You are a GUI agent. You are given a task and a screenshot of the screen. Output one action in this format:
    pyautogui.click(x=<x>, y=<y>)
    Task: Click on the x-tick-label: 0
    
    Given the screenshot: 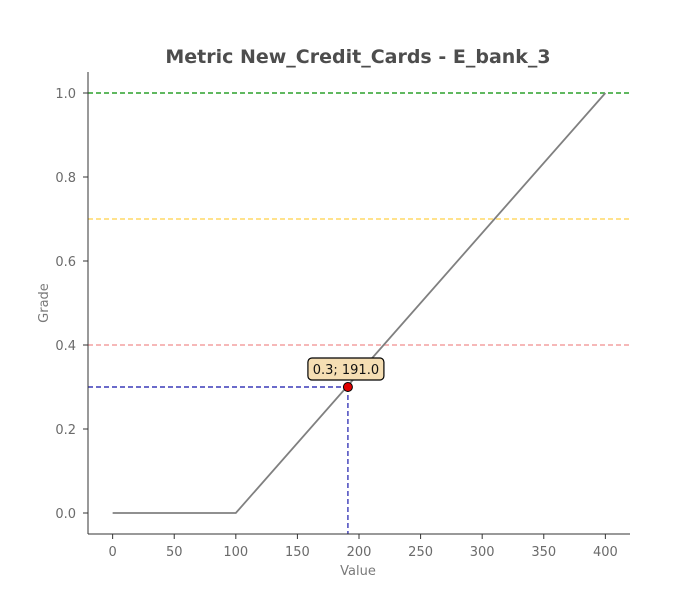 What is the action you would take?
    pyautogui.click(x=112, y=552)
    